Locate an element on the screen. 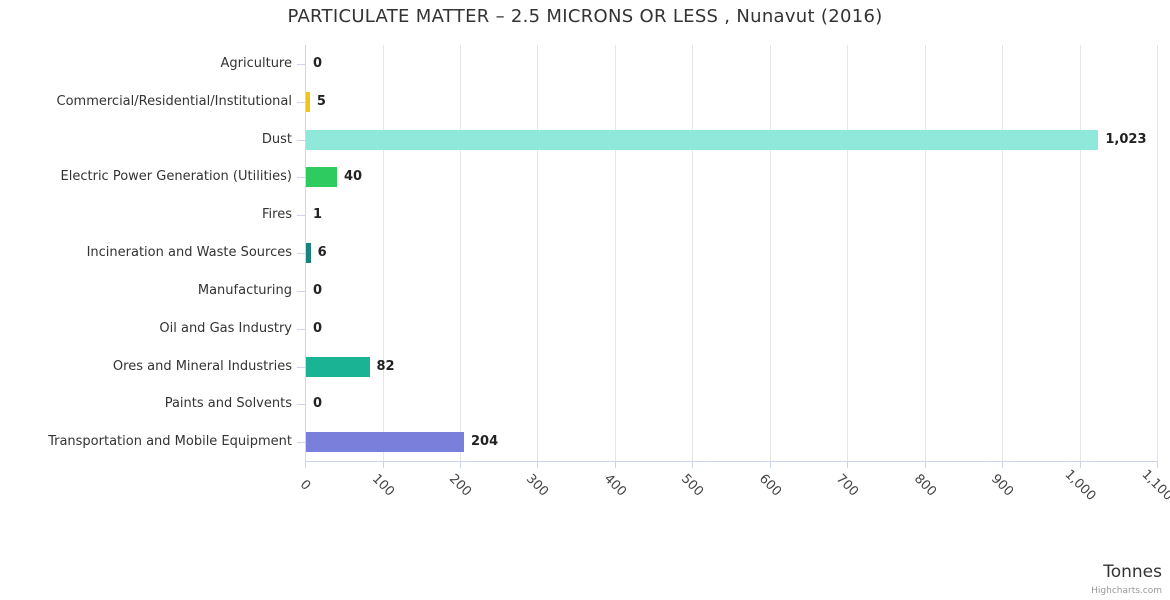 This screenshot has width=1170, height=600. data-label: 40 is located at coordinates (353, 177).